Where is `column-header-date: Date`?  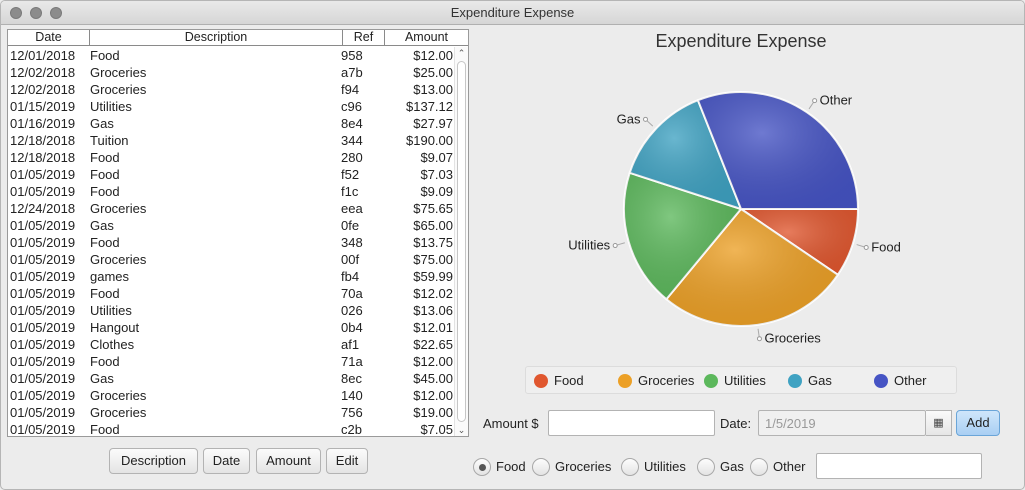
column-header-date: Date is located at coordinates (49, 38).